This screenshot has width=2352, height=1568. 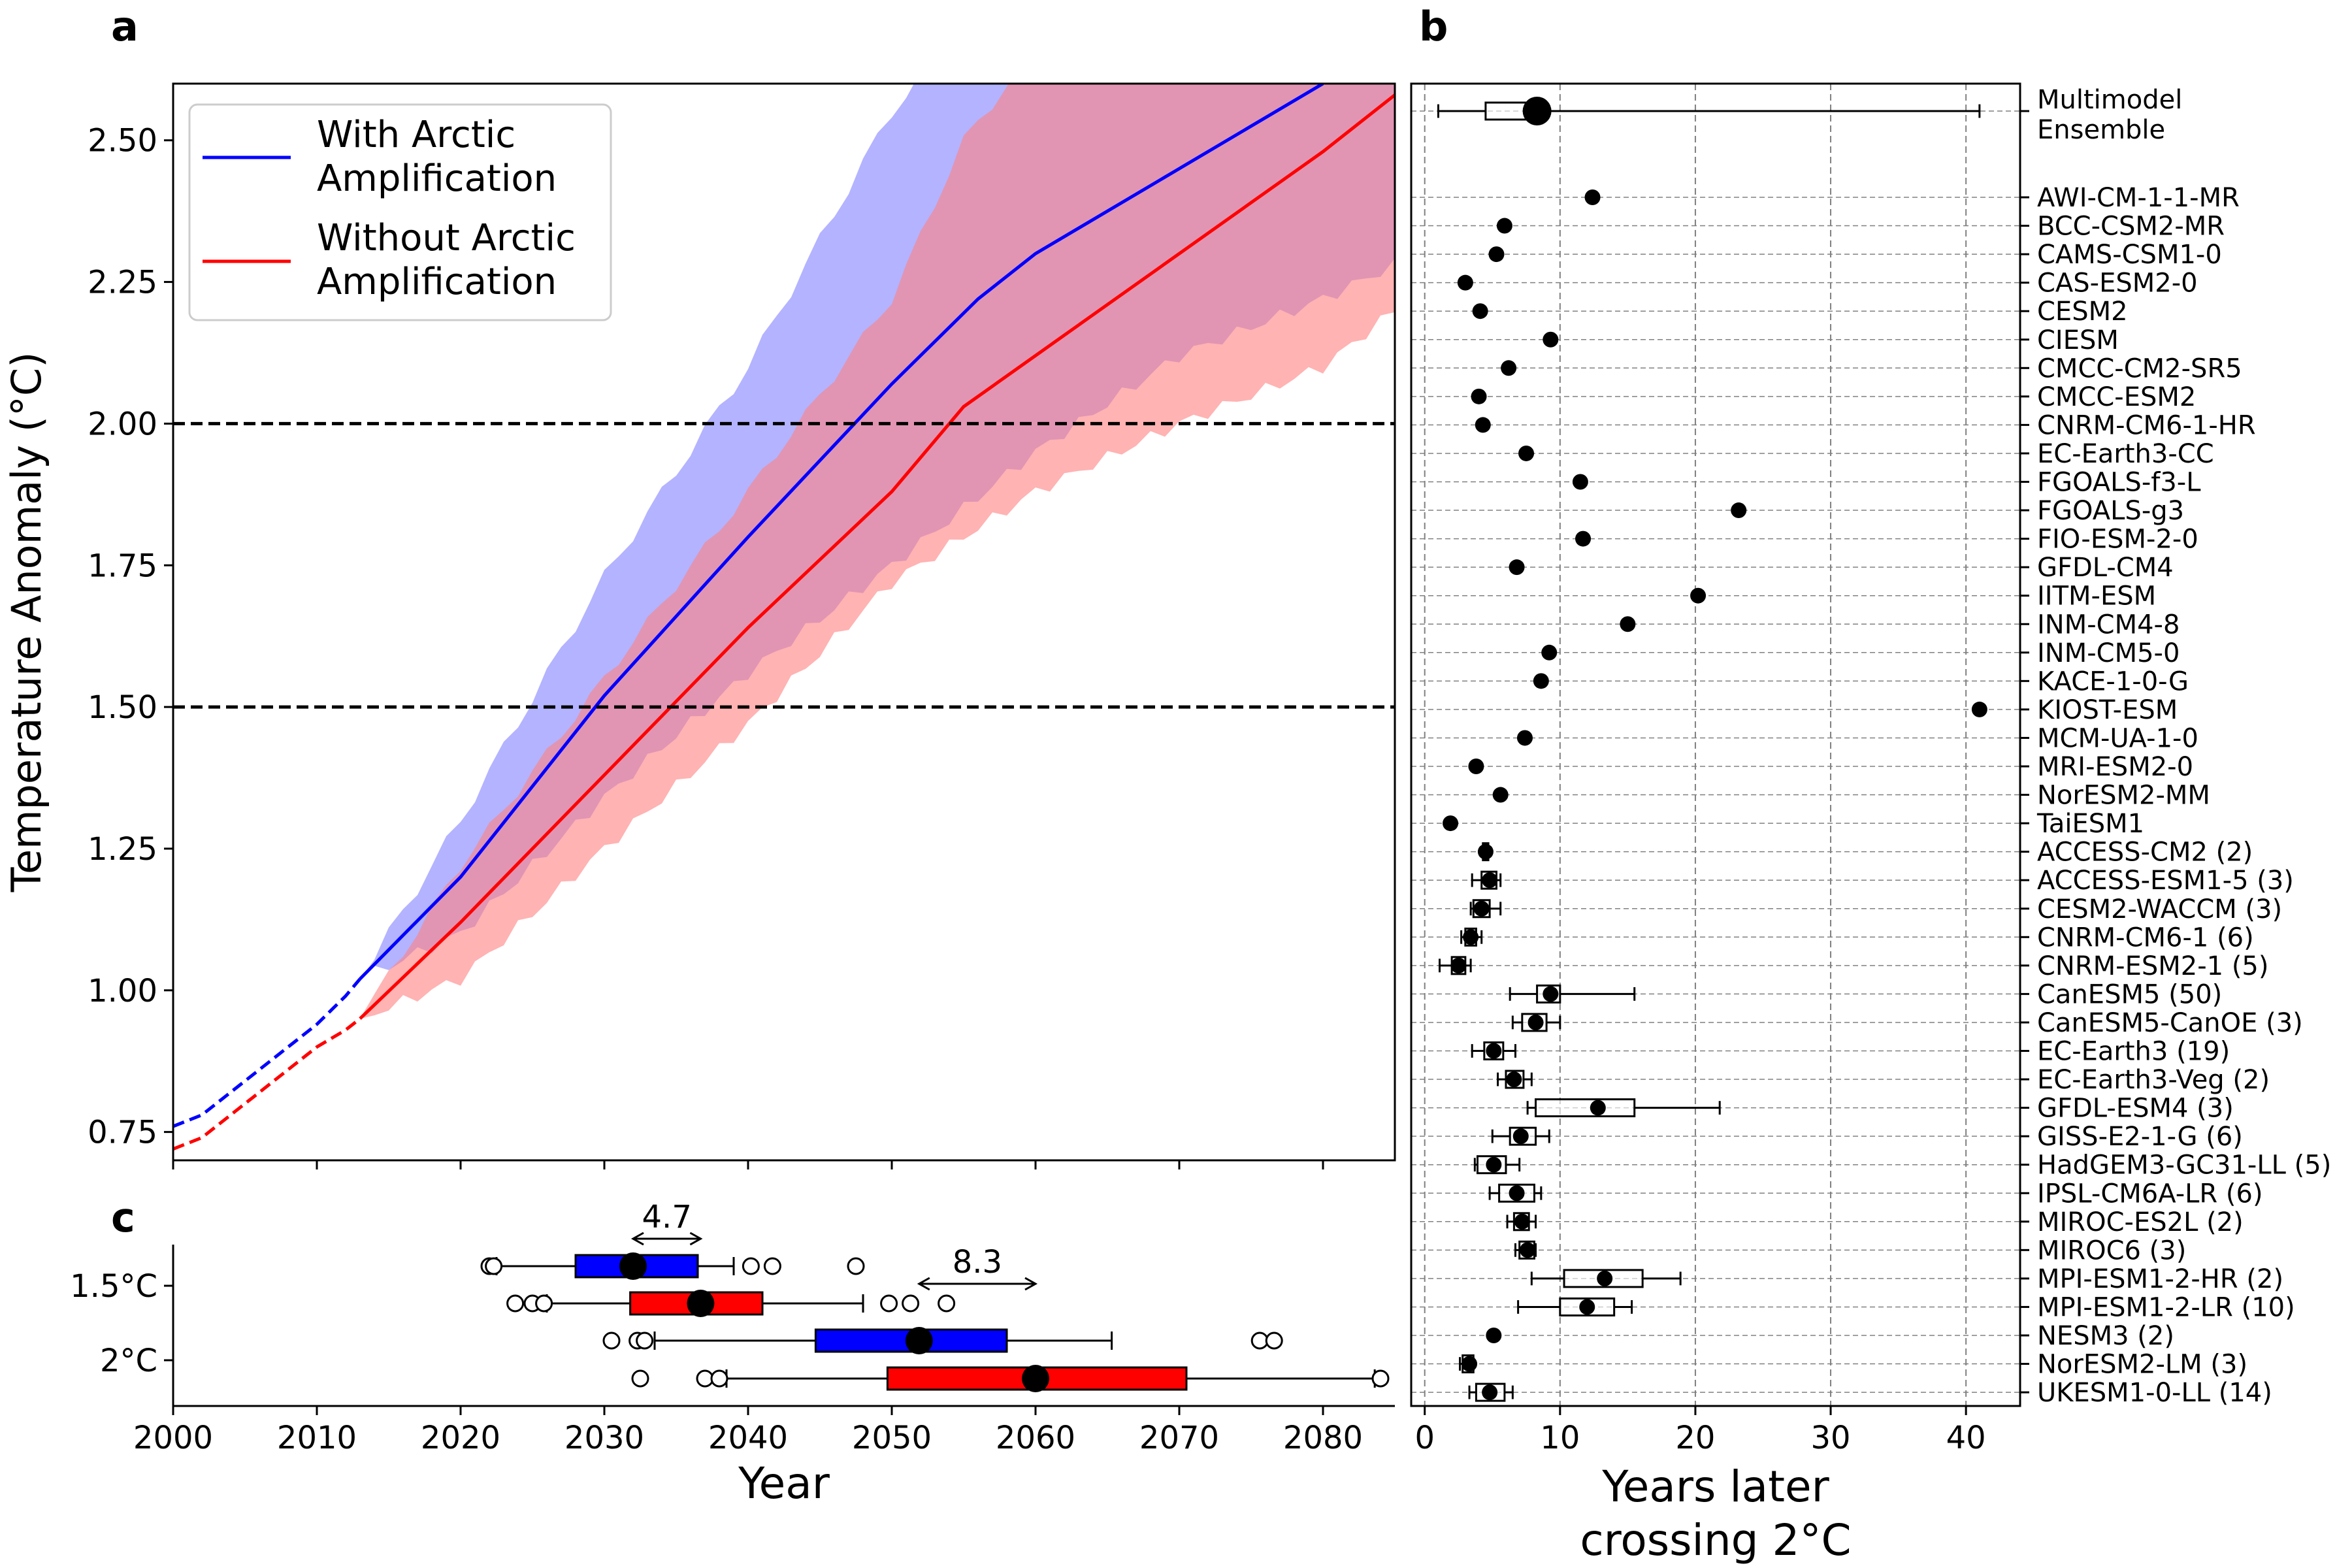 I want to click on model-label: ACCESS-ESM1-5 (3), so click(x=2165, y=881).